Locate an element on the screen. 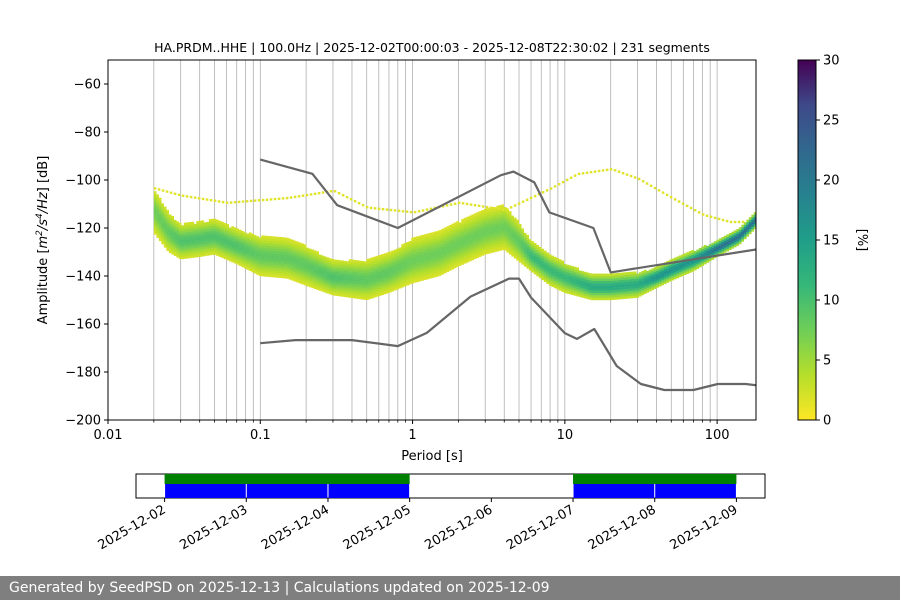 Image resolution: width=900 pixels, height=600 pixels. x-tick-label: 100 is located at coordinates (717, 435).